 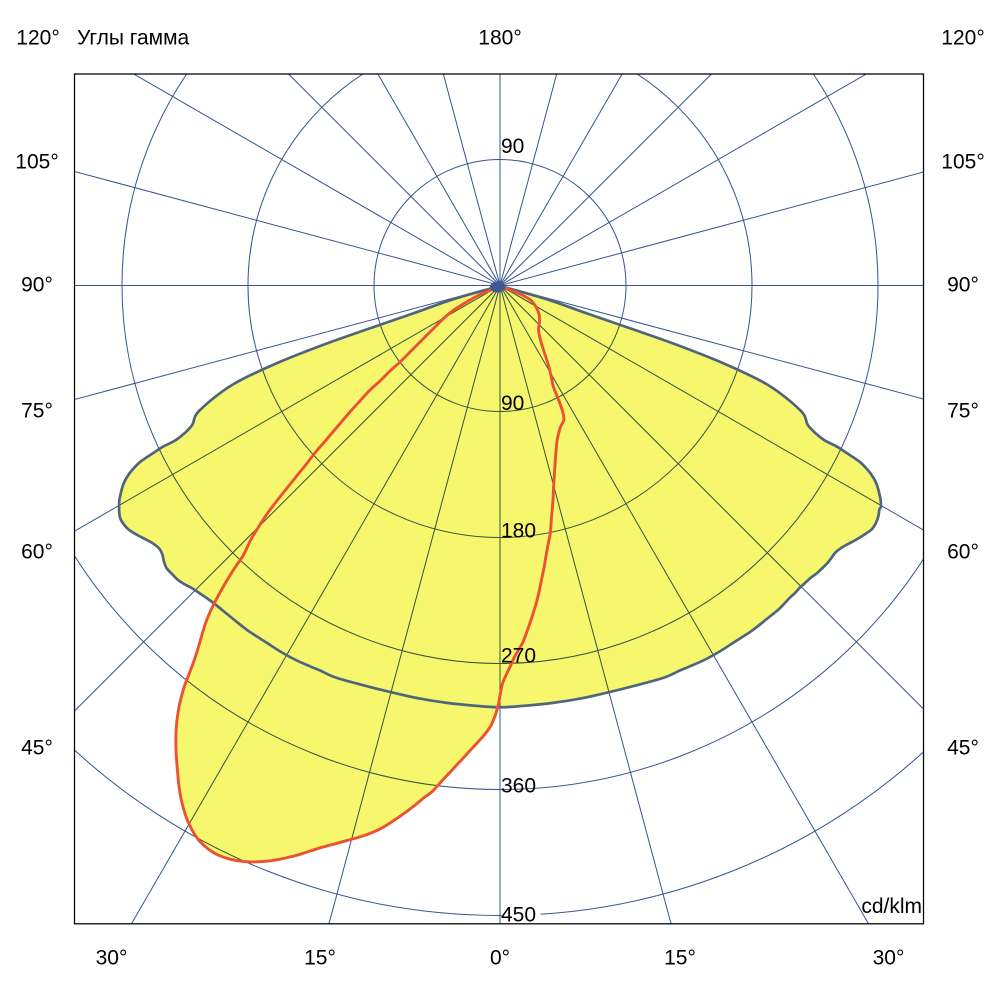 I want to click on svg-text: 360, so click(x=518, y=786).